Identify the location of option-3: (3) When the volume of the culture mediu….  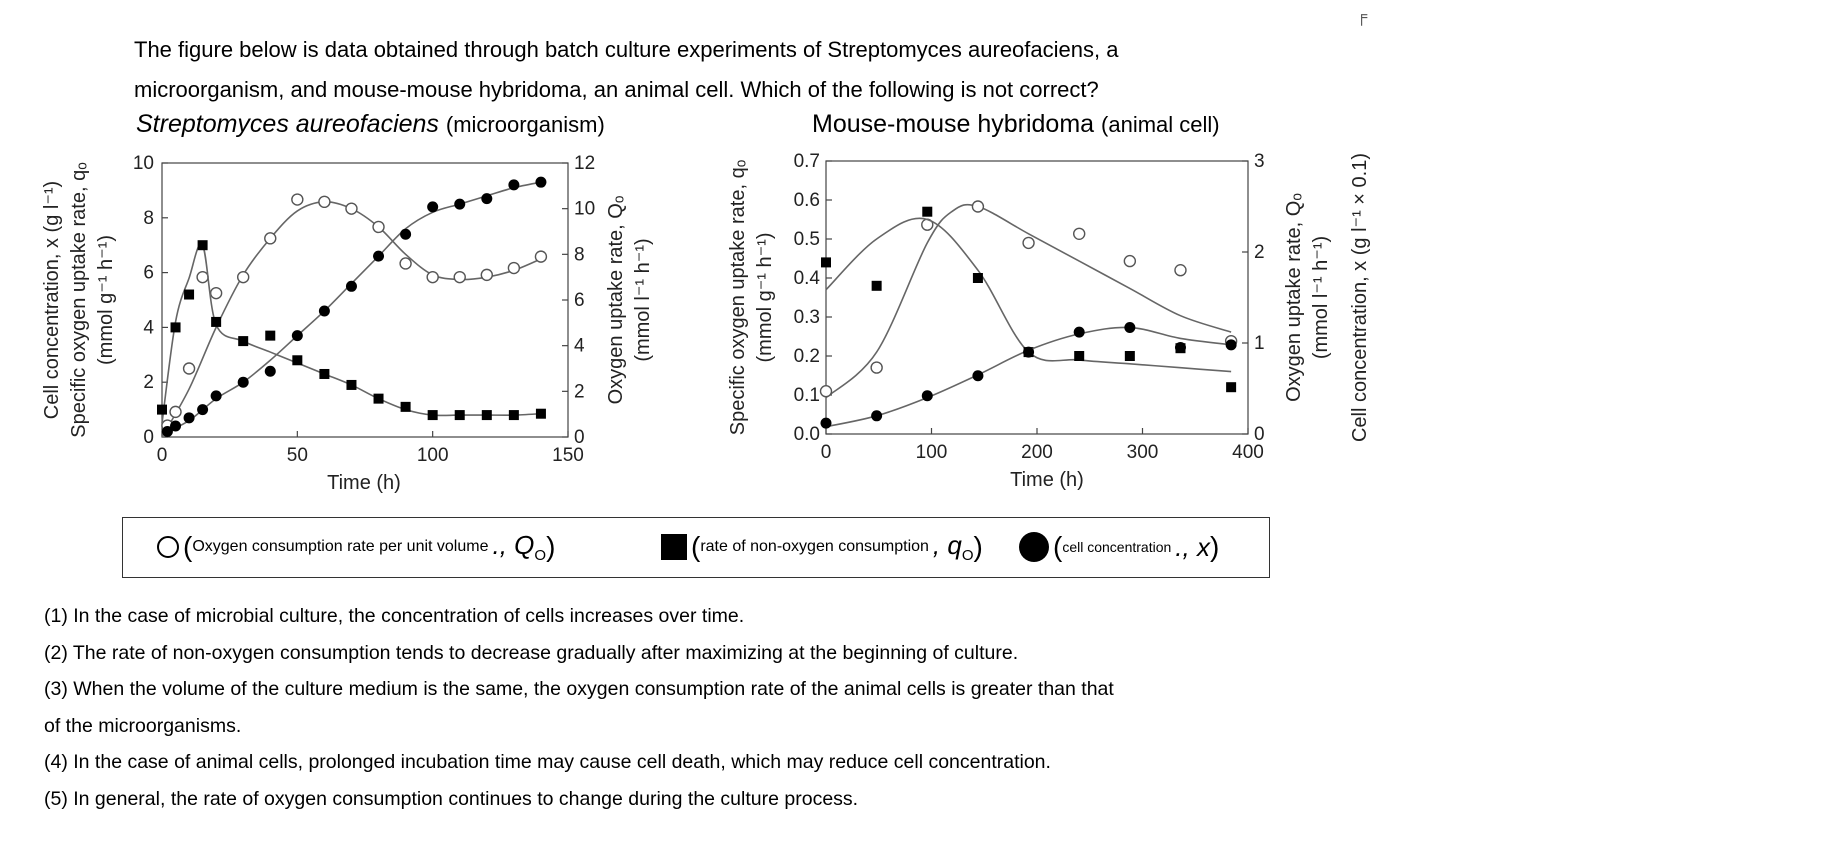
(579, 689).